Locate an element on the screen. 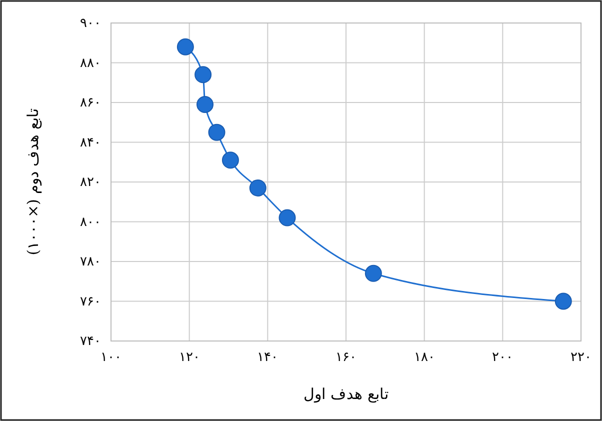  y-tick-label: ۸۲۰ is located at coordinates (90, 182).